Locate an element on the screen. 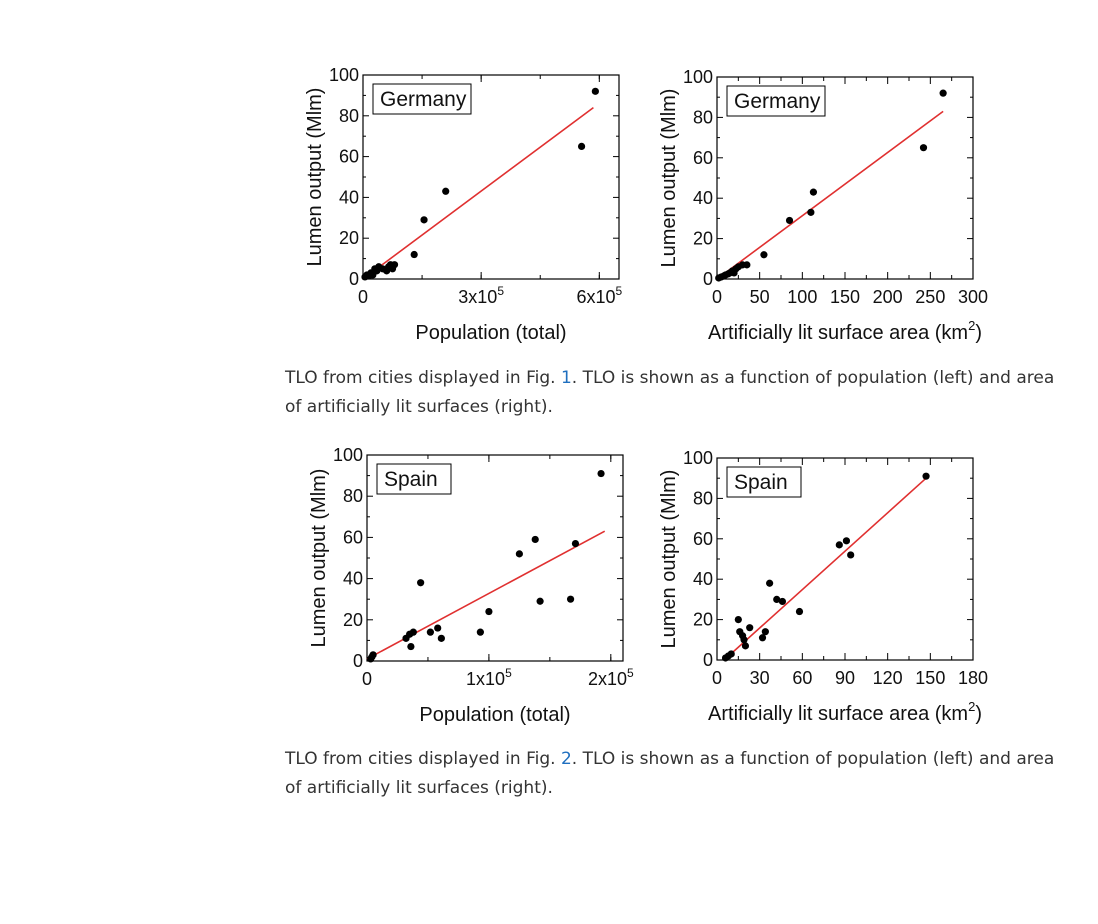 The image size is (1098, 924). figure-1-link: 1 is located at coordinates (566, 378).